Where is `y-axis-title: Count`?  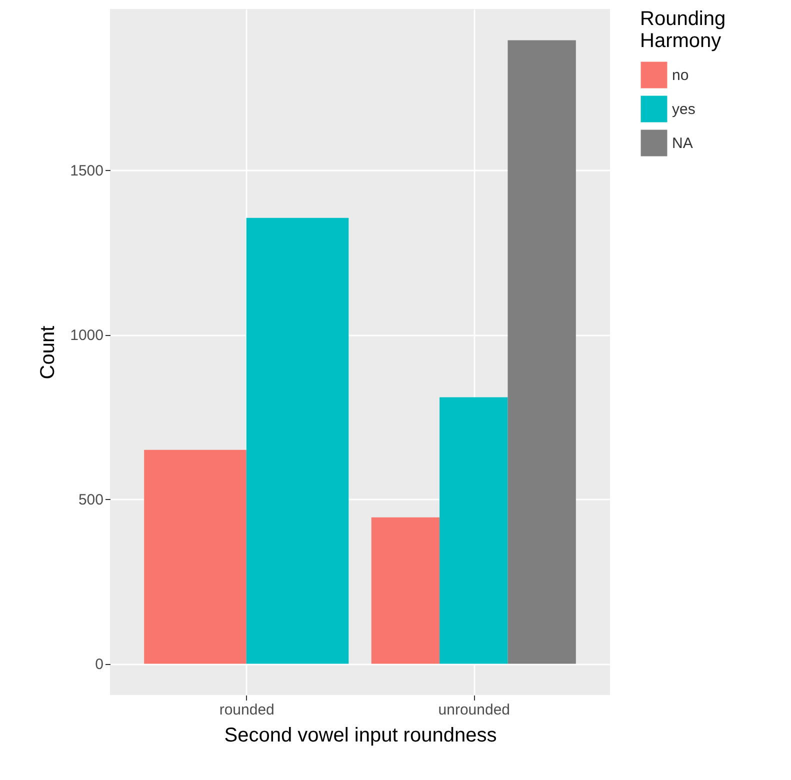 y-axis-title: Count is located at coordinates (48, 352).